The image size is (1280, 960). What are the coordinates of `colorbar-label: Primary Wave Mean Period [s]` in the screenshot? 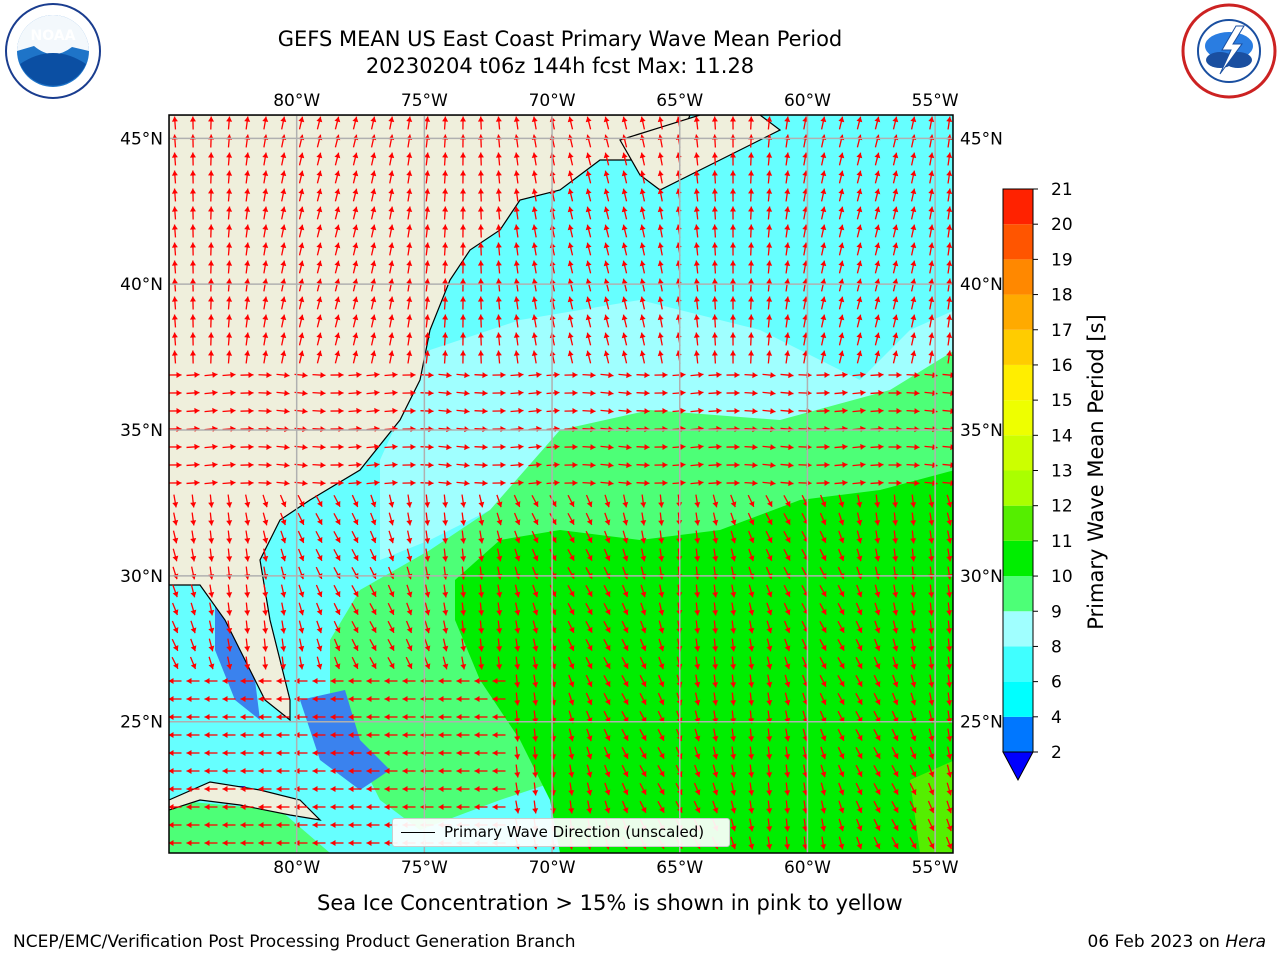 It's located at (1096, 472).